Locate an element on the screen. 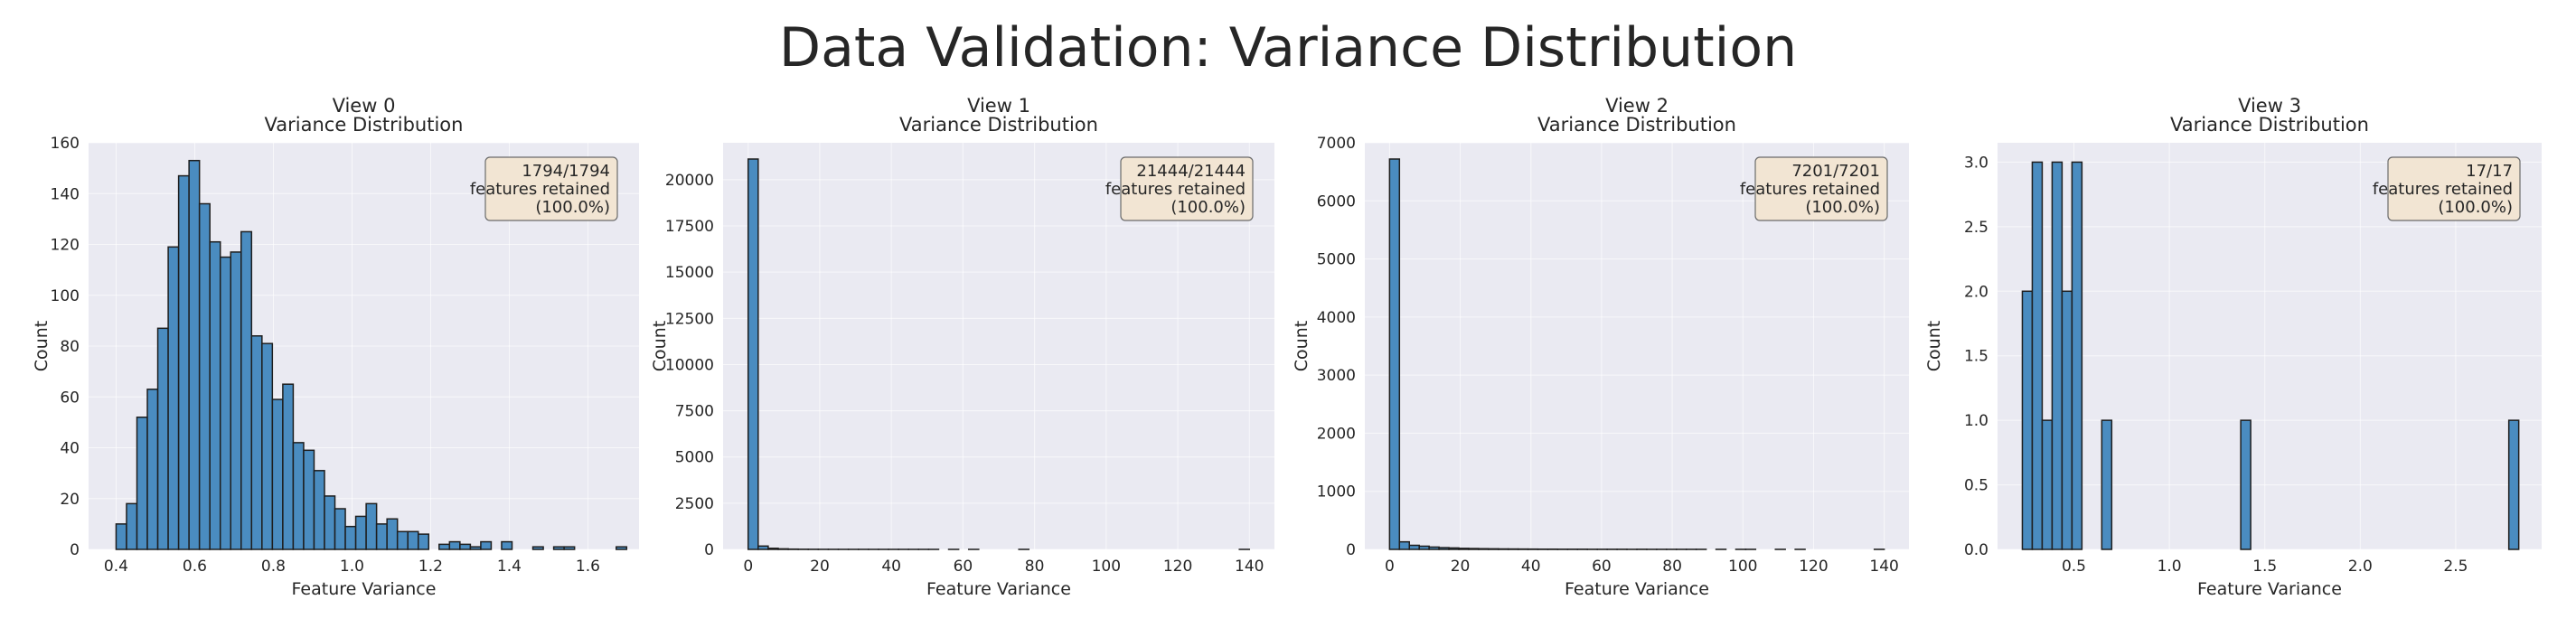  y-tick-label: 160 is located at coordinates (65, 144).